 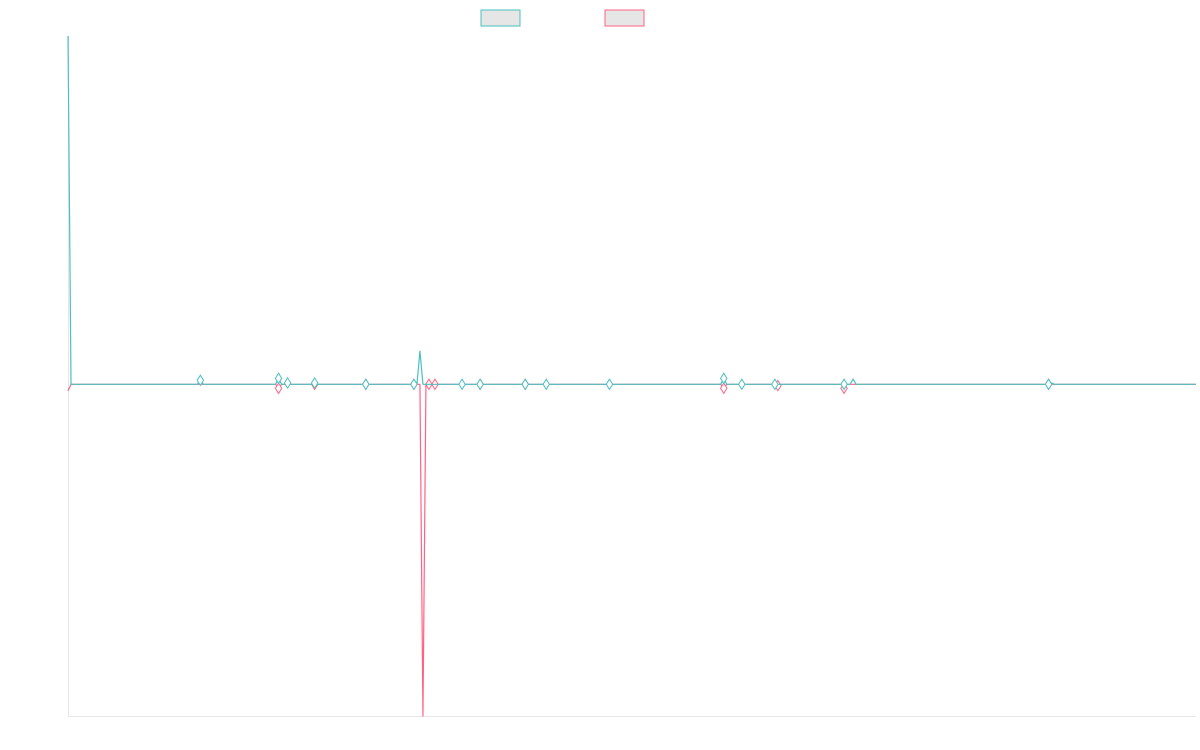 I want to click on legend, so click(x=562, y=18).